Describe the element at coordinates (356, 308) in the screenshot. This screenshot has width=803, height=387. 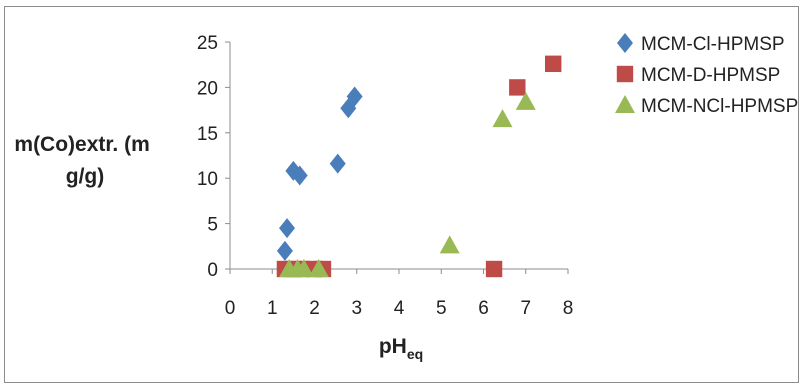
I see `x-tick-label: 3` at that location.